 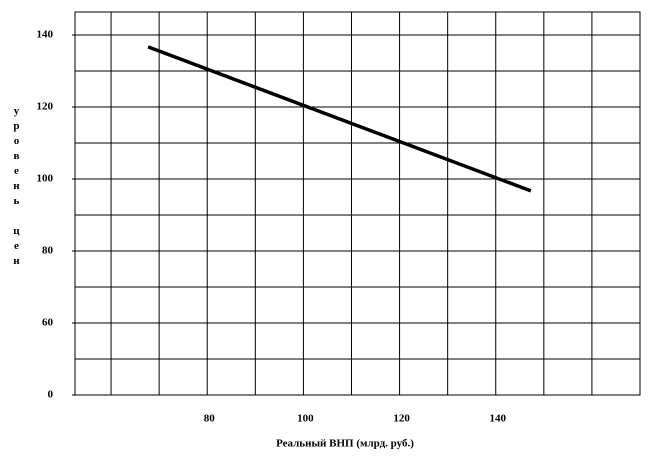 I want to click on x-tick-label: 80, so click(x=210, y=419).